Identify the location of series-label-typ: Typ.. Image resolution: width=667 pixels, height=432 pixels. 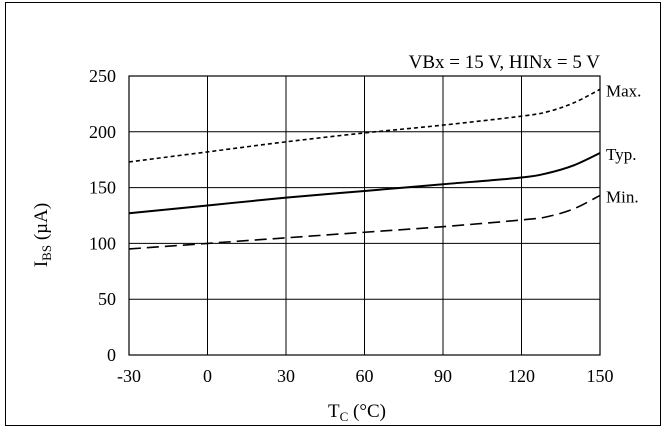
(621, 154).